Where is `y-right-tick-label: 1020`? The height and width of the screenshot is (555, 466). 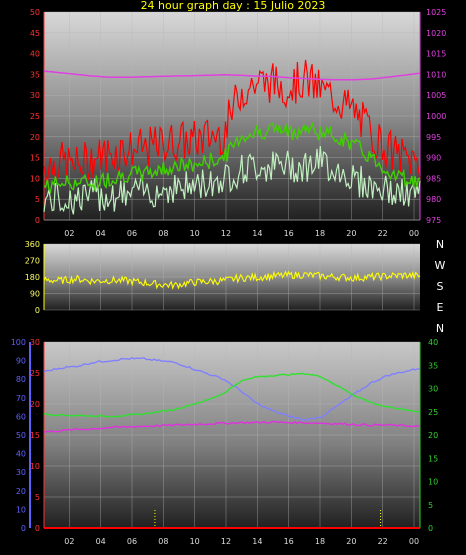
y-right-tick-label: 1020 is located at coordinates (436, 33).